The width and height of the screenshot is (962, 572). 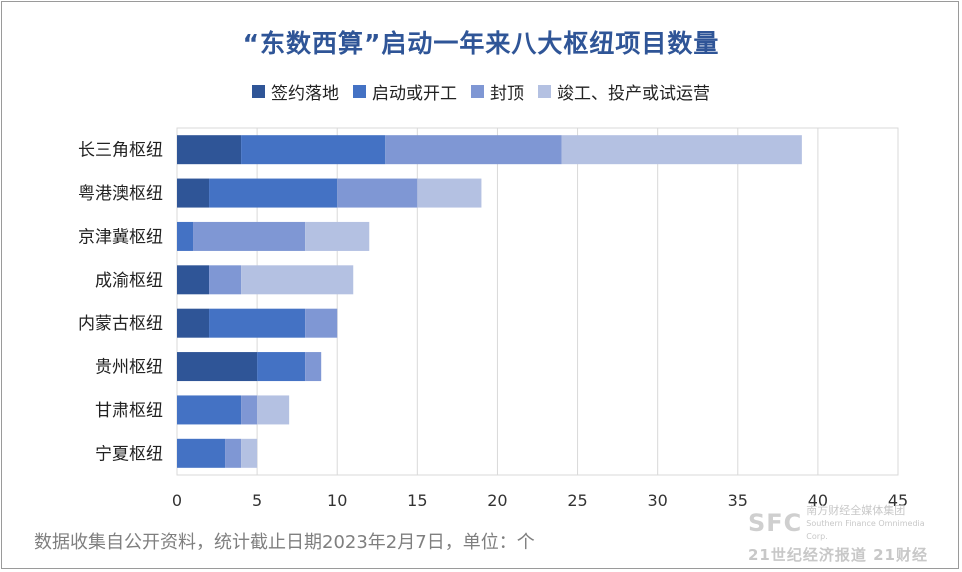 What do you see at coordinates (481, 43) in the screenshot?
I see `chart-title: “东数西算”启动一年来八大枢纽项目数量` at bounding box center [481, 43].